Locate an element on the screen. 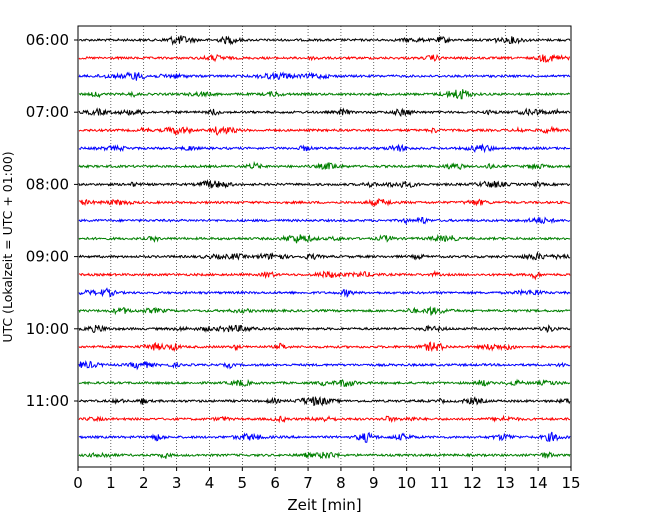 The height and width of the screenshot is (520, 650). y-tick-label: 07:00 is located at coordinates (47, 112).